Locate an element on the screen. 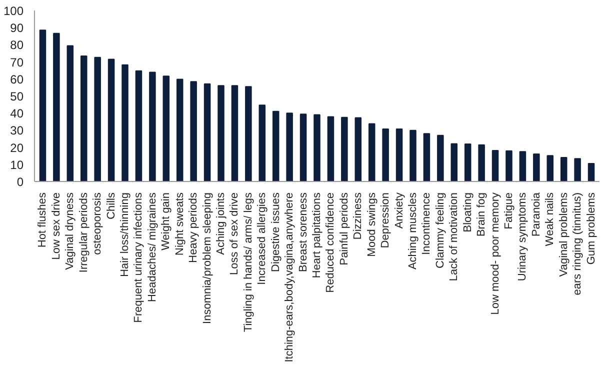 Image resolution: width=605 pixels, height=367 pixels. x-tick-label: Brain fog is located at coordinates (482, 214).